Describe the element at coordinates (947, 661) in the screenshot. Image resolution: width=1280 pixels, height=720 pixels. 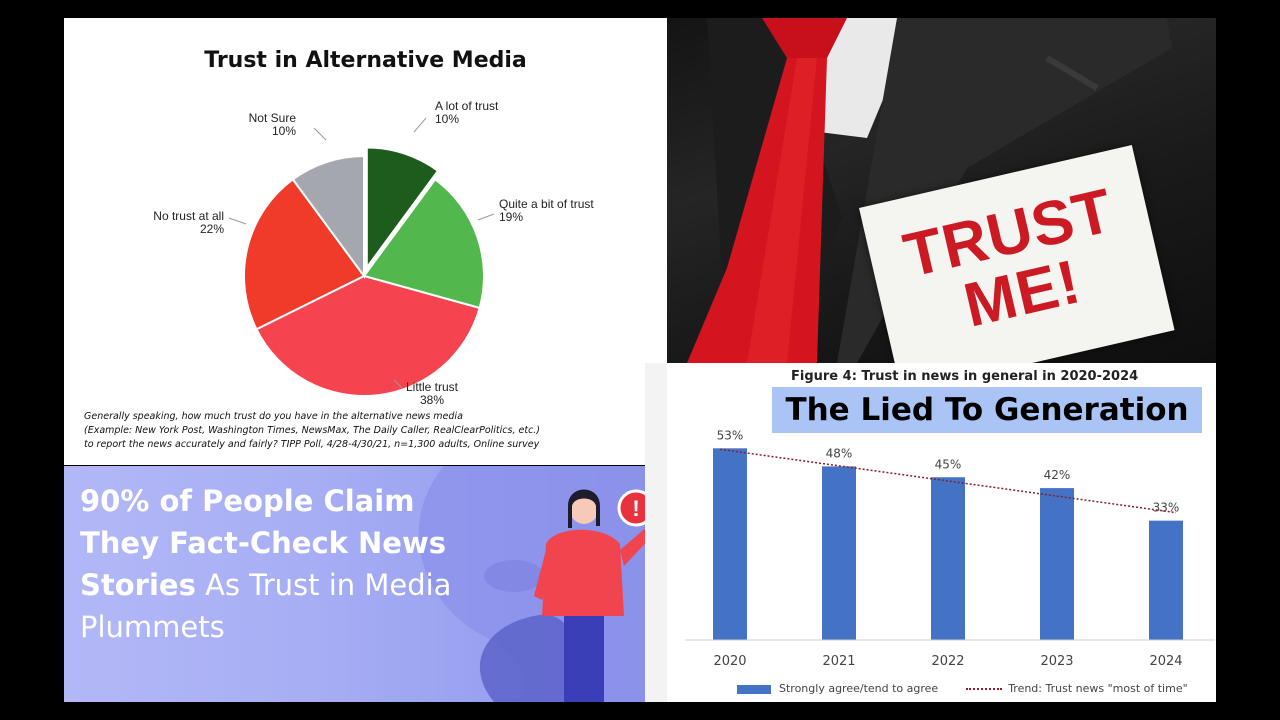
I see `x-tick-label: 2022` at that location.